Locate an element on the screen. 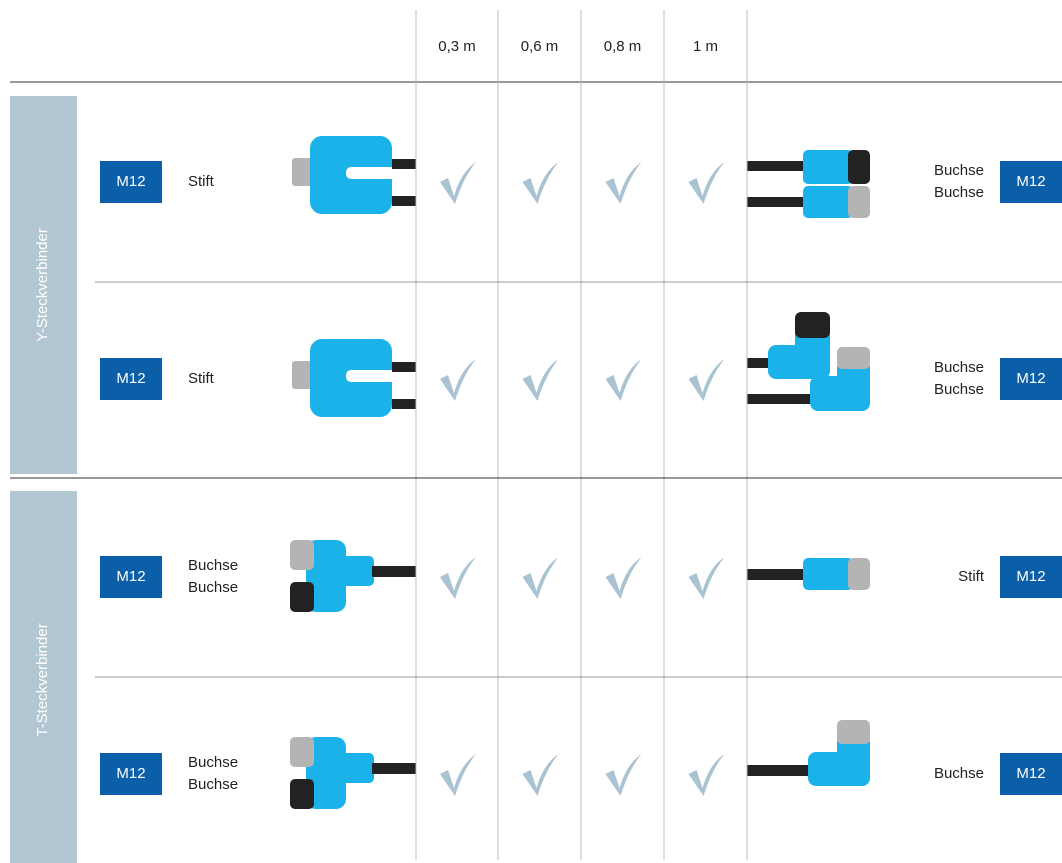  group-label: Y-Steckverbinder is located at coordinates (42, 285).